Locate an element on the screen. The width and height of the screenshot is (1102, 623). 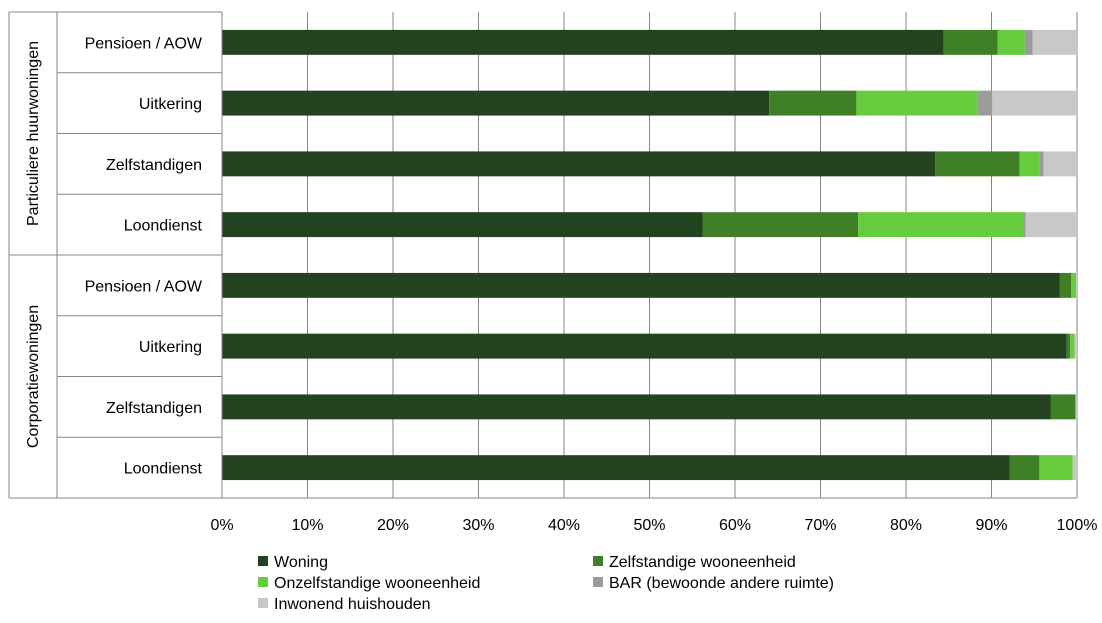
x-tick-label: 0% is located at coordinates (221, 525).